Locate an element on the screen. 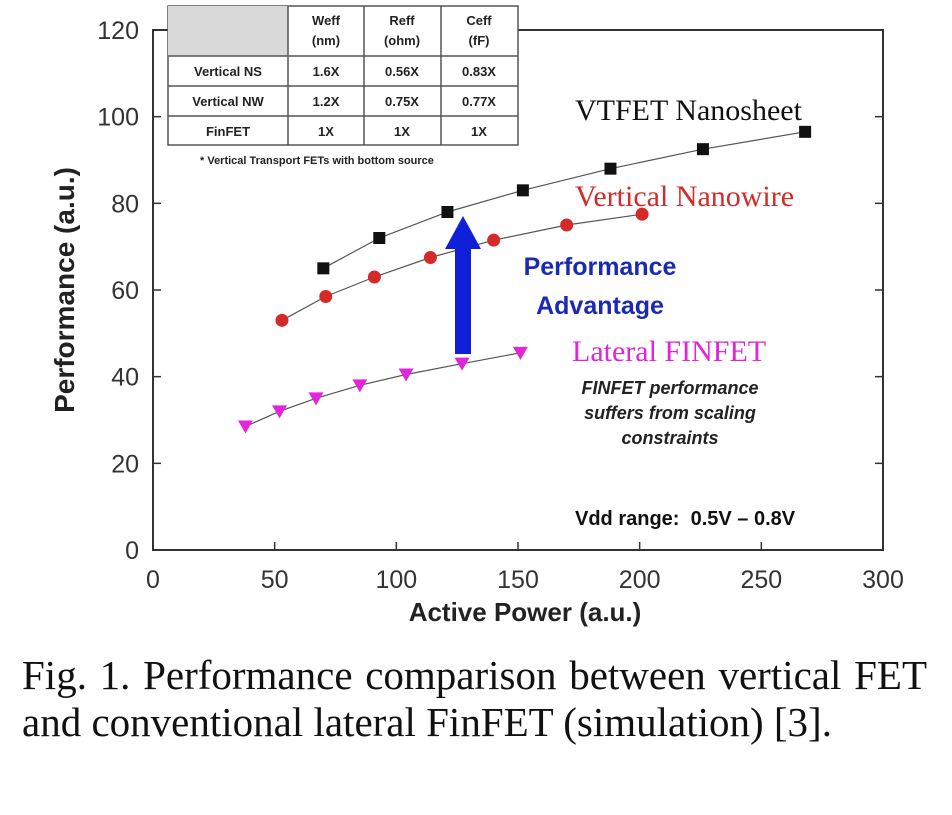 This screenshot has height=815, width=952. table-header-reff-unit: (ohm) is located at coordinates (402, 40).